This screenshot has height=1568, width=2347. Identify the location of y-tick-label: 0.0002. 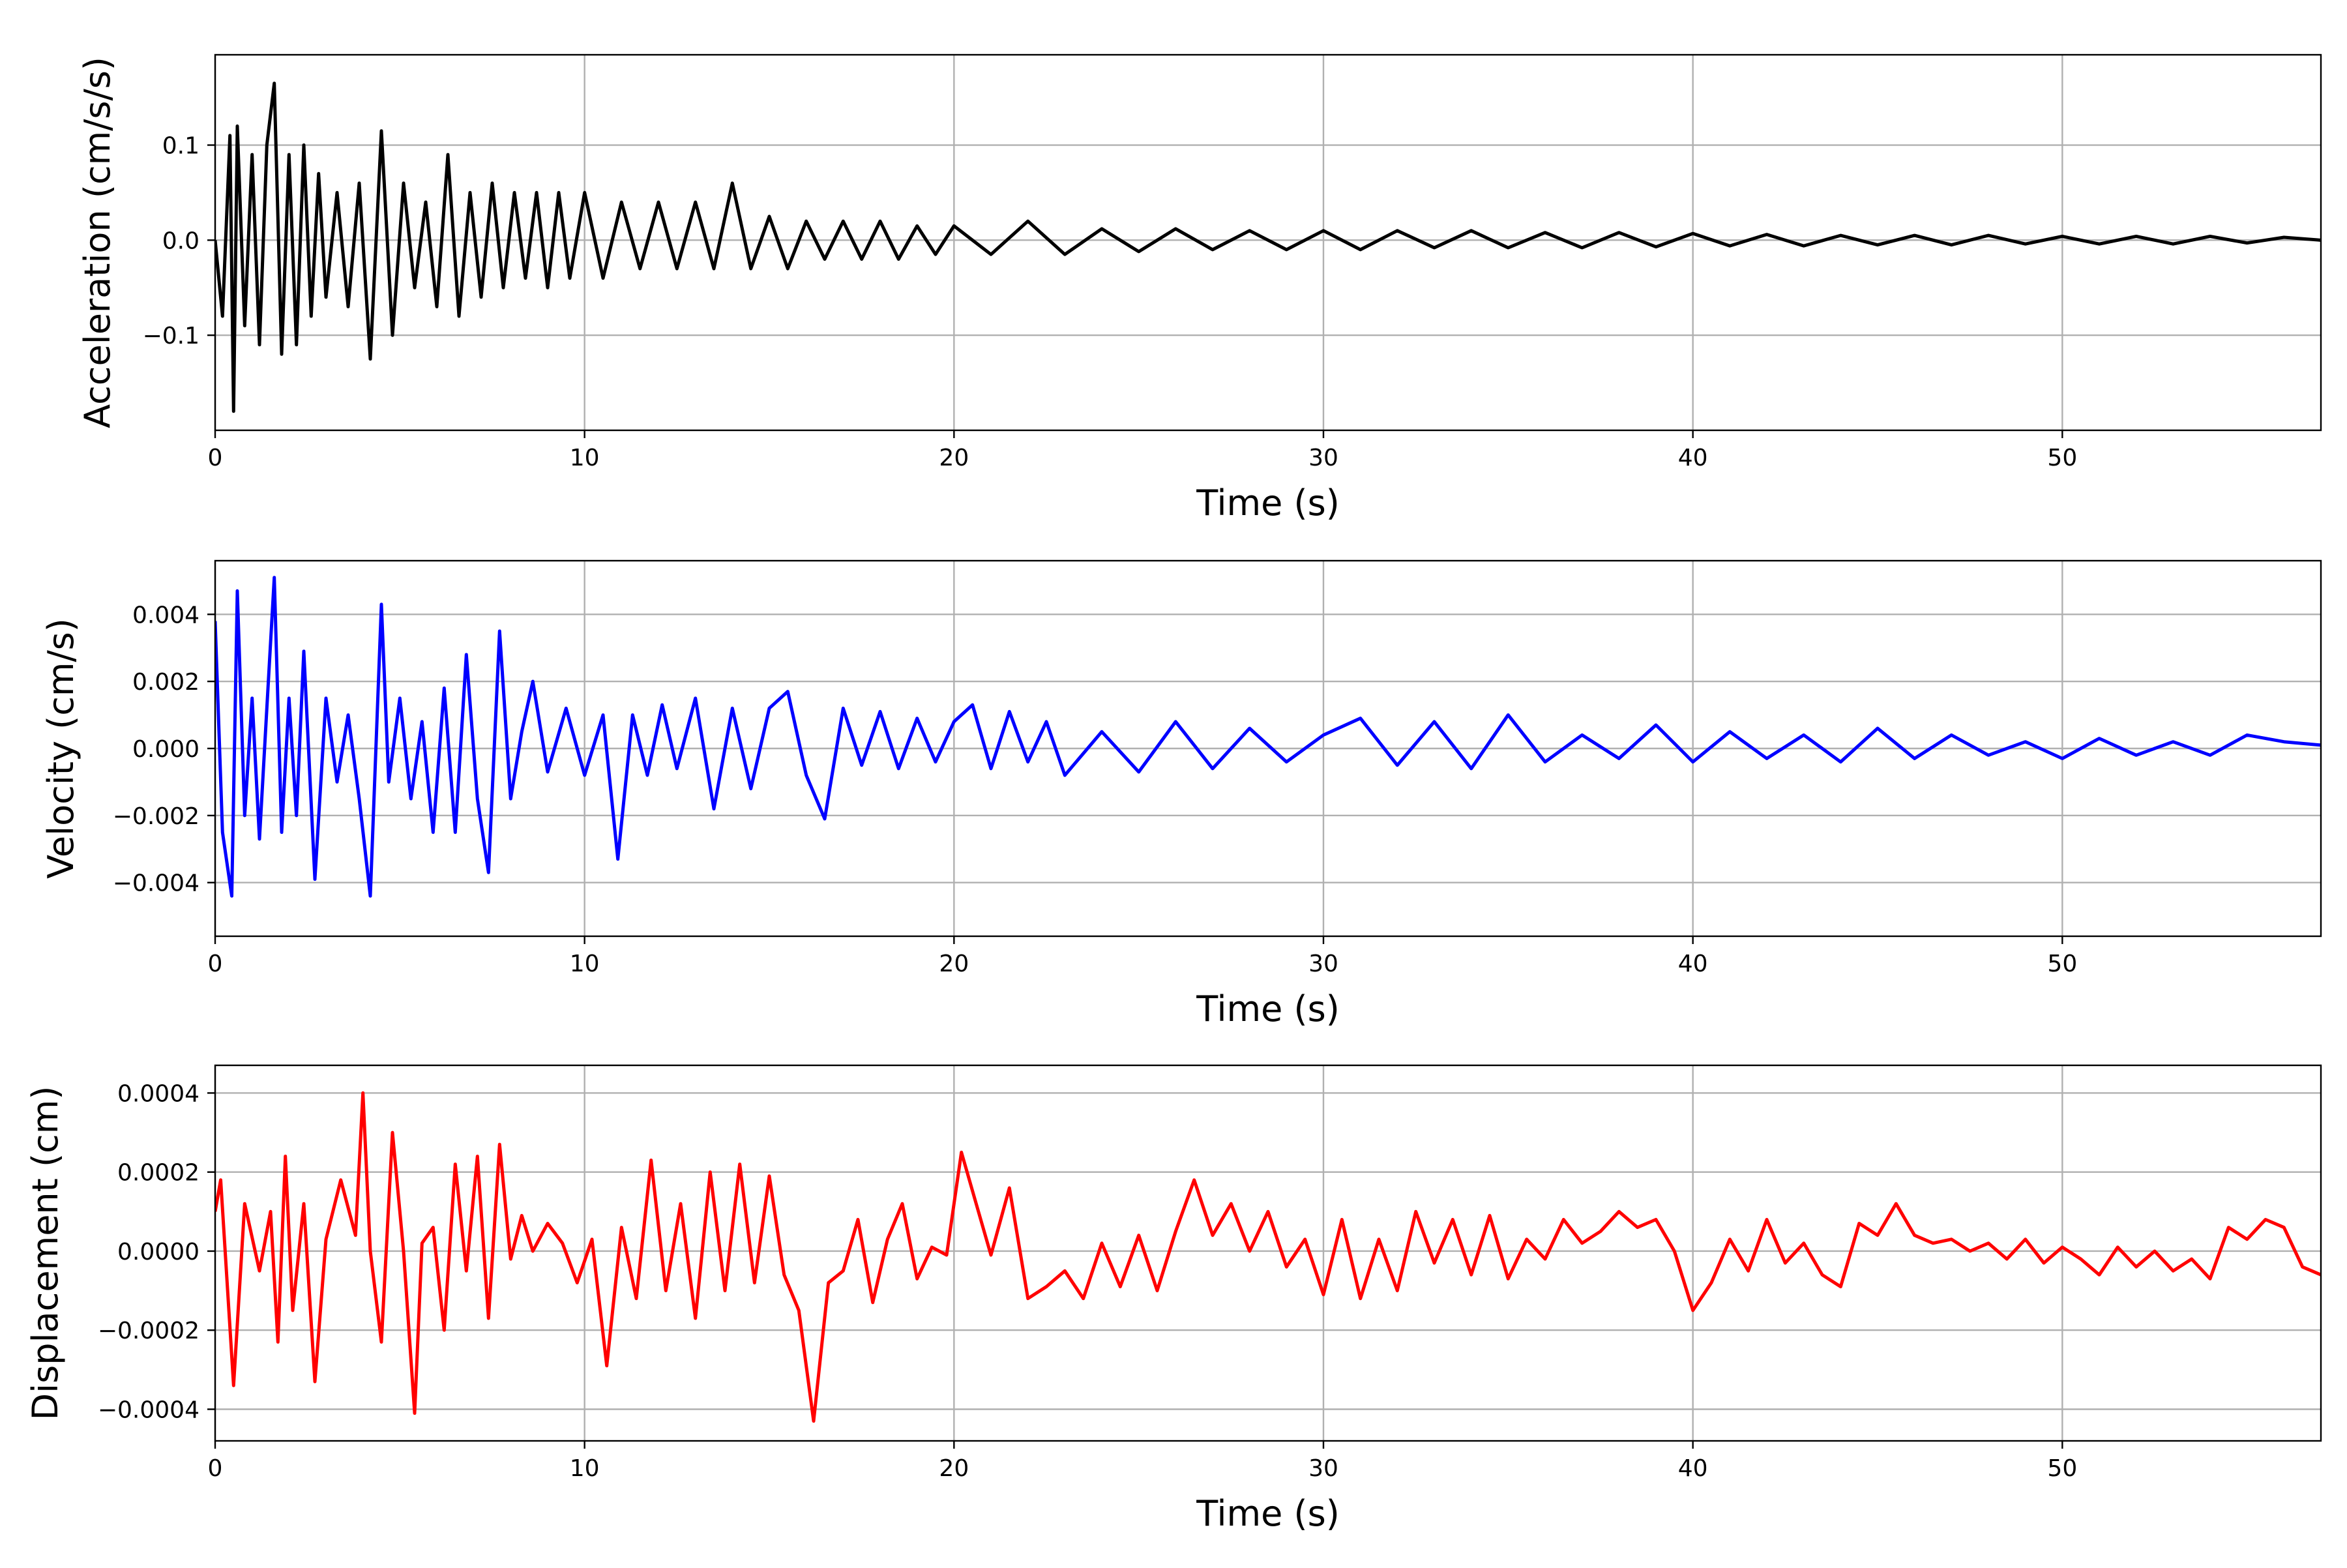
(158, 1174).